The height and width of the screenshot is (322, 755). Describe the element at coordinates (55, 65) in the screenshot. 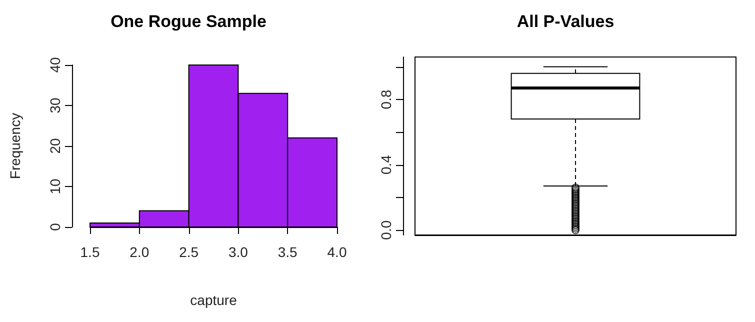

I see `y-tick-label: 40` at that location.